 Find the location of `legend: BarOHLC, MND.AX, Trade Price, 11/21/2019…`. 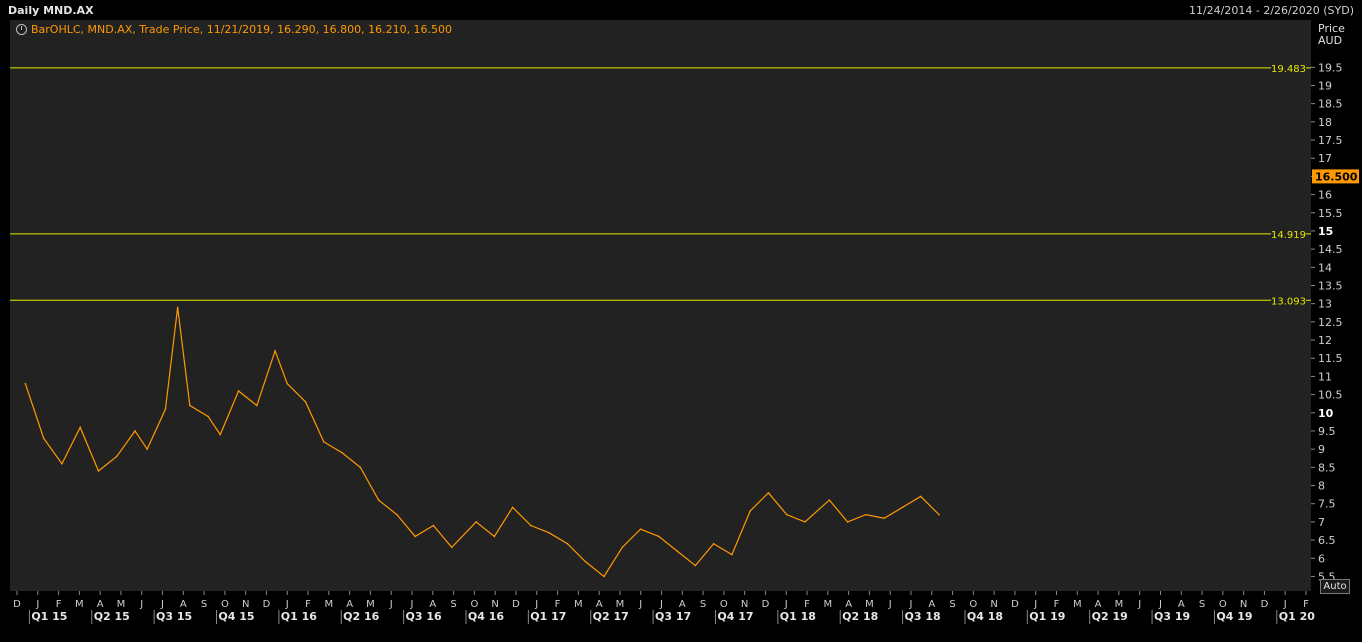

legend: BarOHLC, MND.AX, Trade Price, 11/21/2019… is located at coordinates (234, 29).